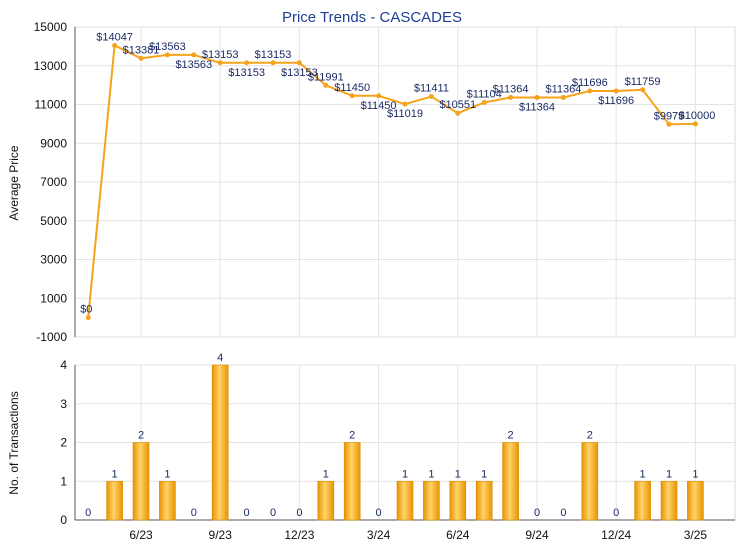 The image size is (740, 555). Describe the element at coordinates (51, 105) in the screenshot. I see `price-y-tick-label: 11000` at that location.